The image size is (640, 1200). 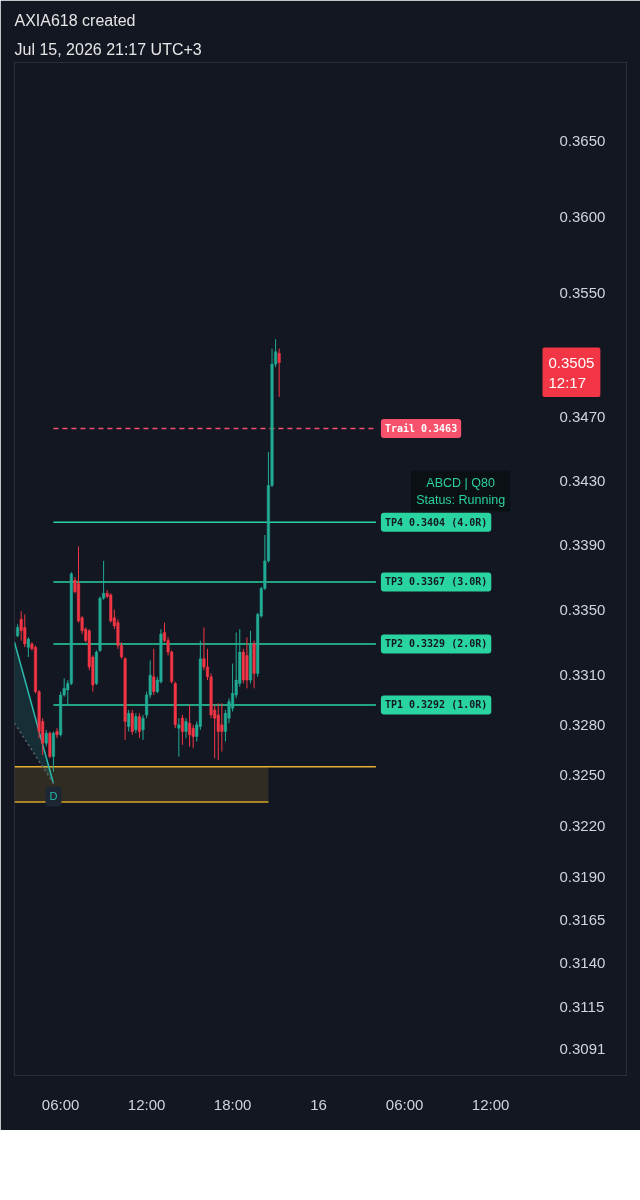 What do you see at coordinates (582, 1048) in the screenshot?
I see `y-tick-label: 0.3091` at bounding box center [582, 1048].